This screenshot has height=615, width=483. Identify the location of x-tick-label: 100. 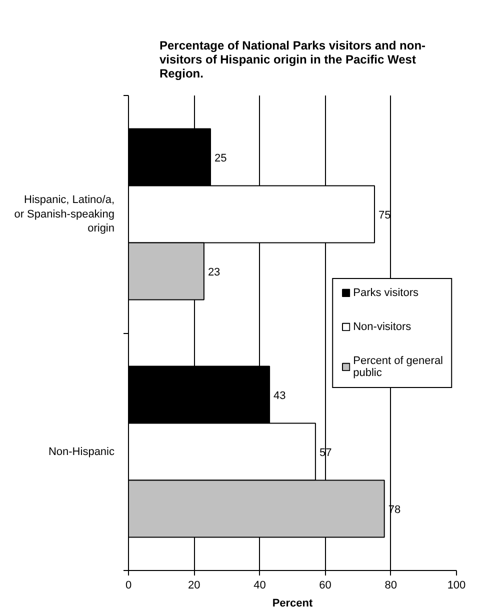
(456, 586).